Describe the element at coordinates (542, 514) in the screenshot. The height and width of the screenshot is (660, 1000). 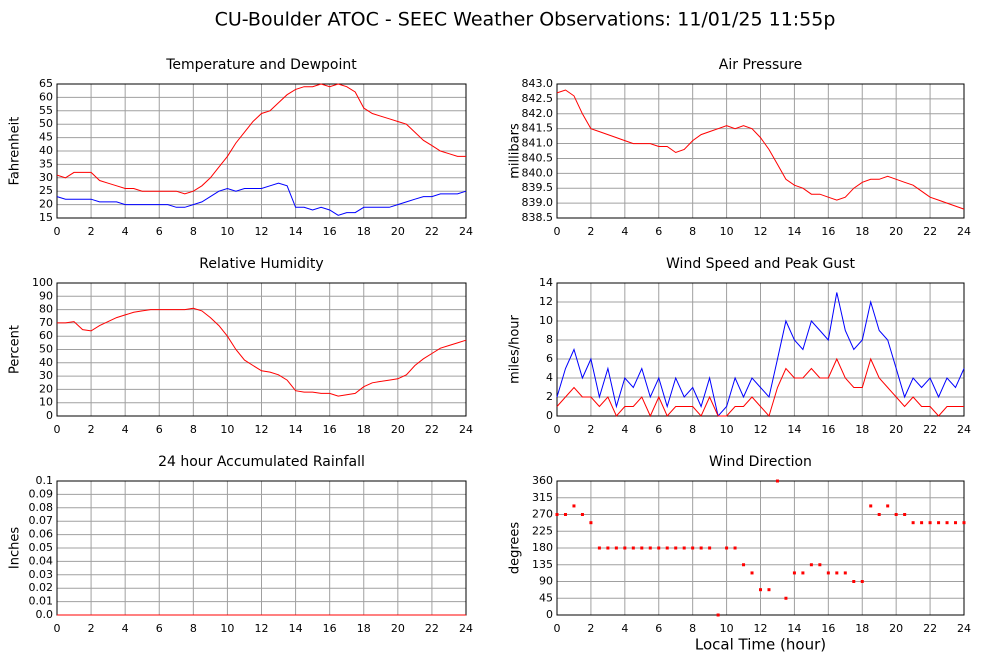
I see `y-tick-label: 270` at that location.